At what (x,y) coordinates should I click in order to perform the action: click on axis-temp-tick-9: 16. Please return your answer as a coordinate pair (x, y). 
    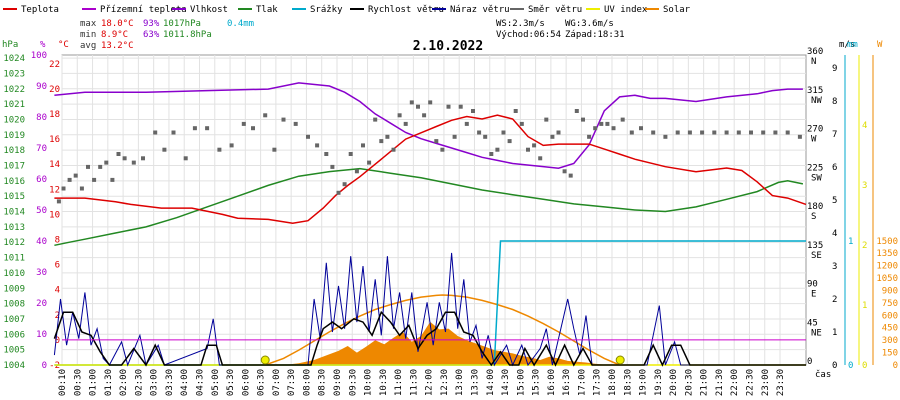
    Looking at the image, I should click on (54, 140).